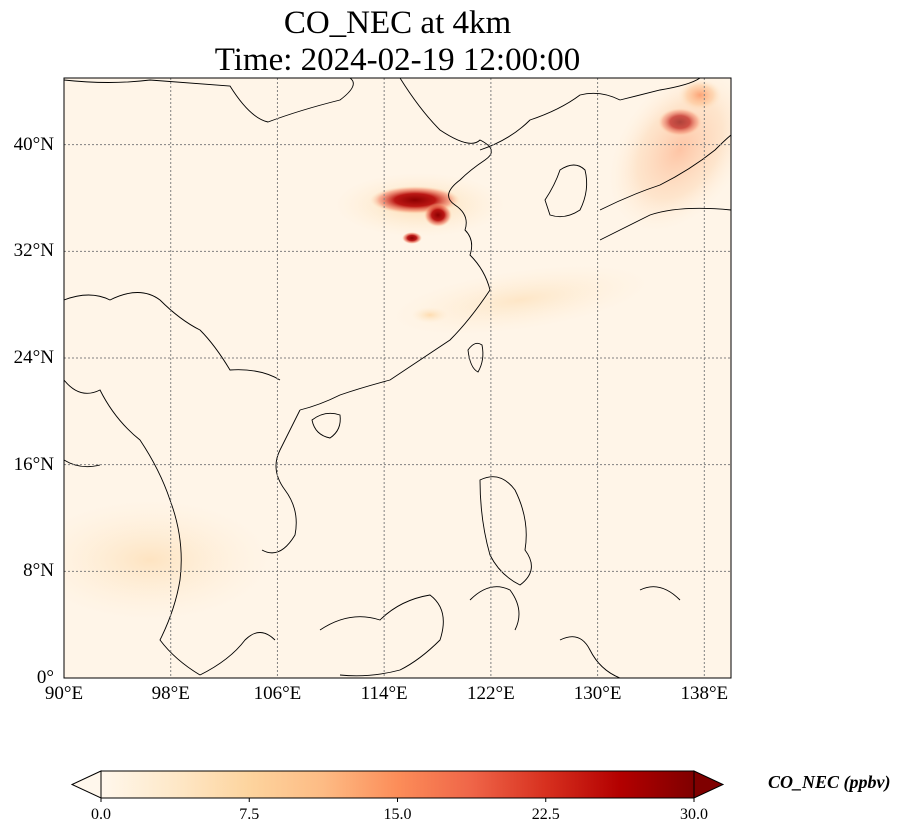 The image size is (920, 836). I want to click on lon-tick-label: 122°E, so click(491, 693).